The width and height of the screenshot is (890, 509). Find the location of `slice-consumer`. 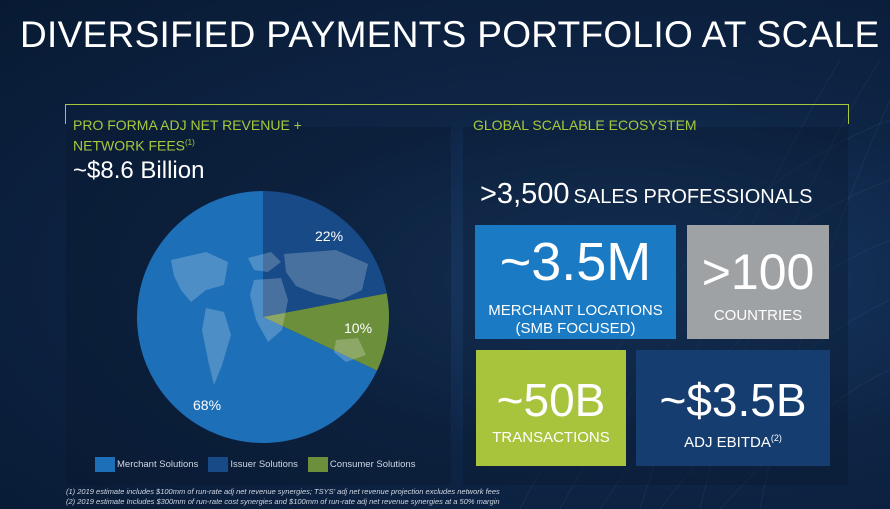

slice-consumer is located at coordinates (326, 332).